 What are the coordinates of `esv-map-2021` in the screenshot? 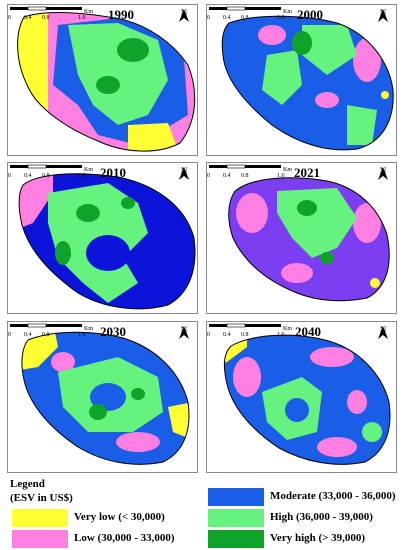 It's located at (309, 239).